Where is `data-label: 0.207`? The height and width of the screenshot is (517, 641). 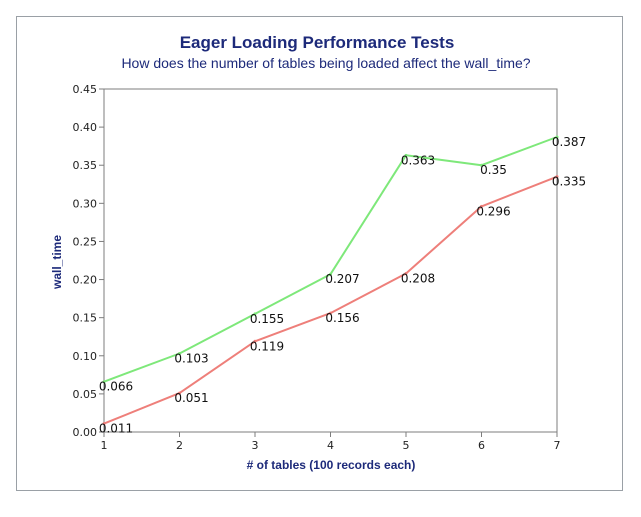
data-label: 0.207 is located at coordinates (342, 279).